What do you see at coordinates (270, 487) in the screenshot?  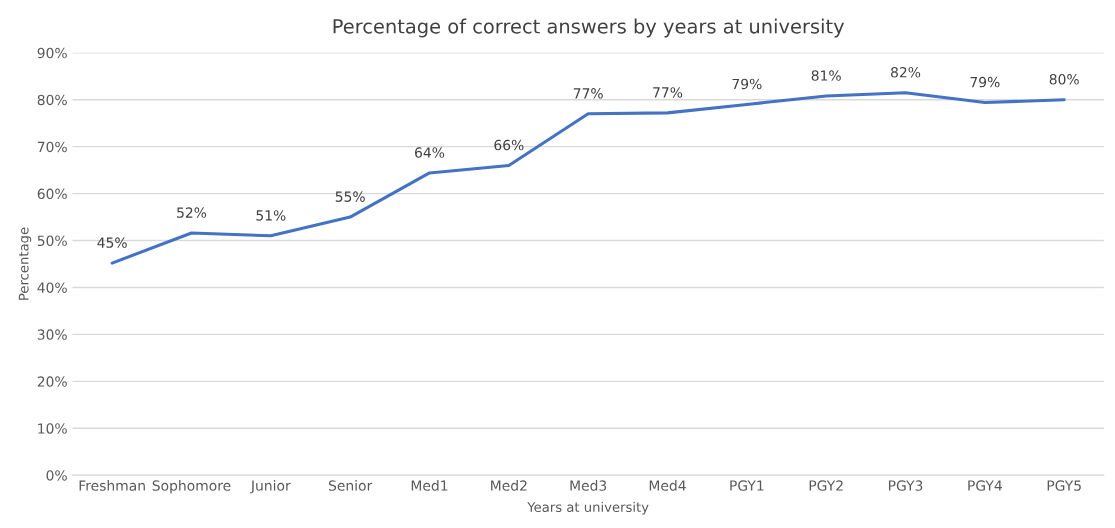 I see `x-tick-label: Junior` at bounding box center [270, 487].